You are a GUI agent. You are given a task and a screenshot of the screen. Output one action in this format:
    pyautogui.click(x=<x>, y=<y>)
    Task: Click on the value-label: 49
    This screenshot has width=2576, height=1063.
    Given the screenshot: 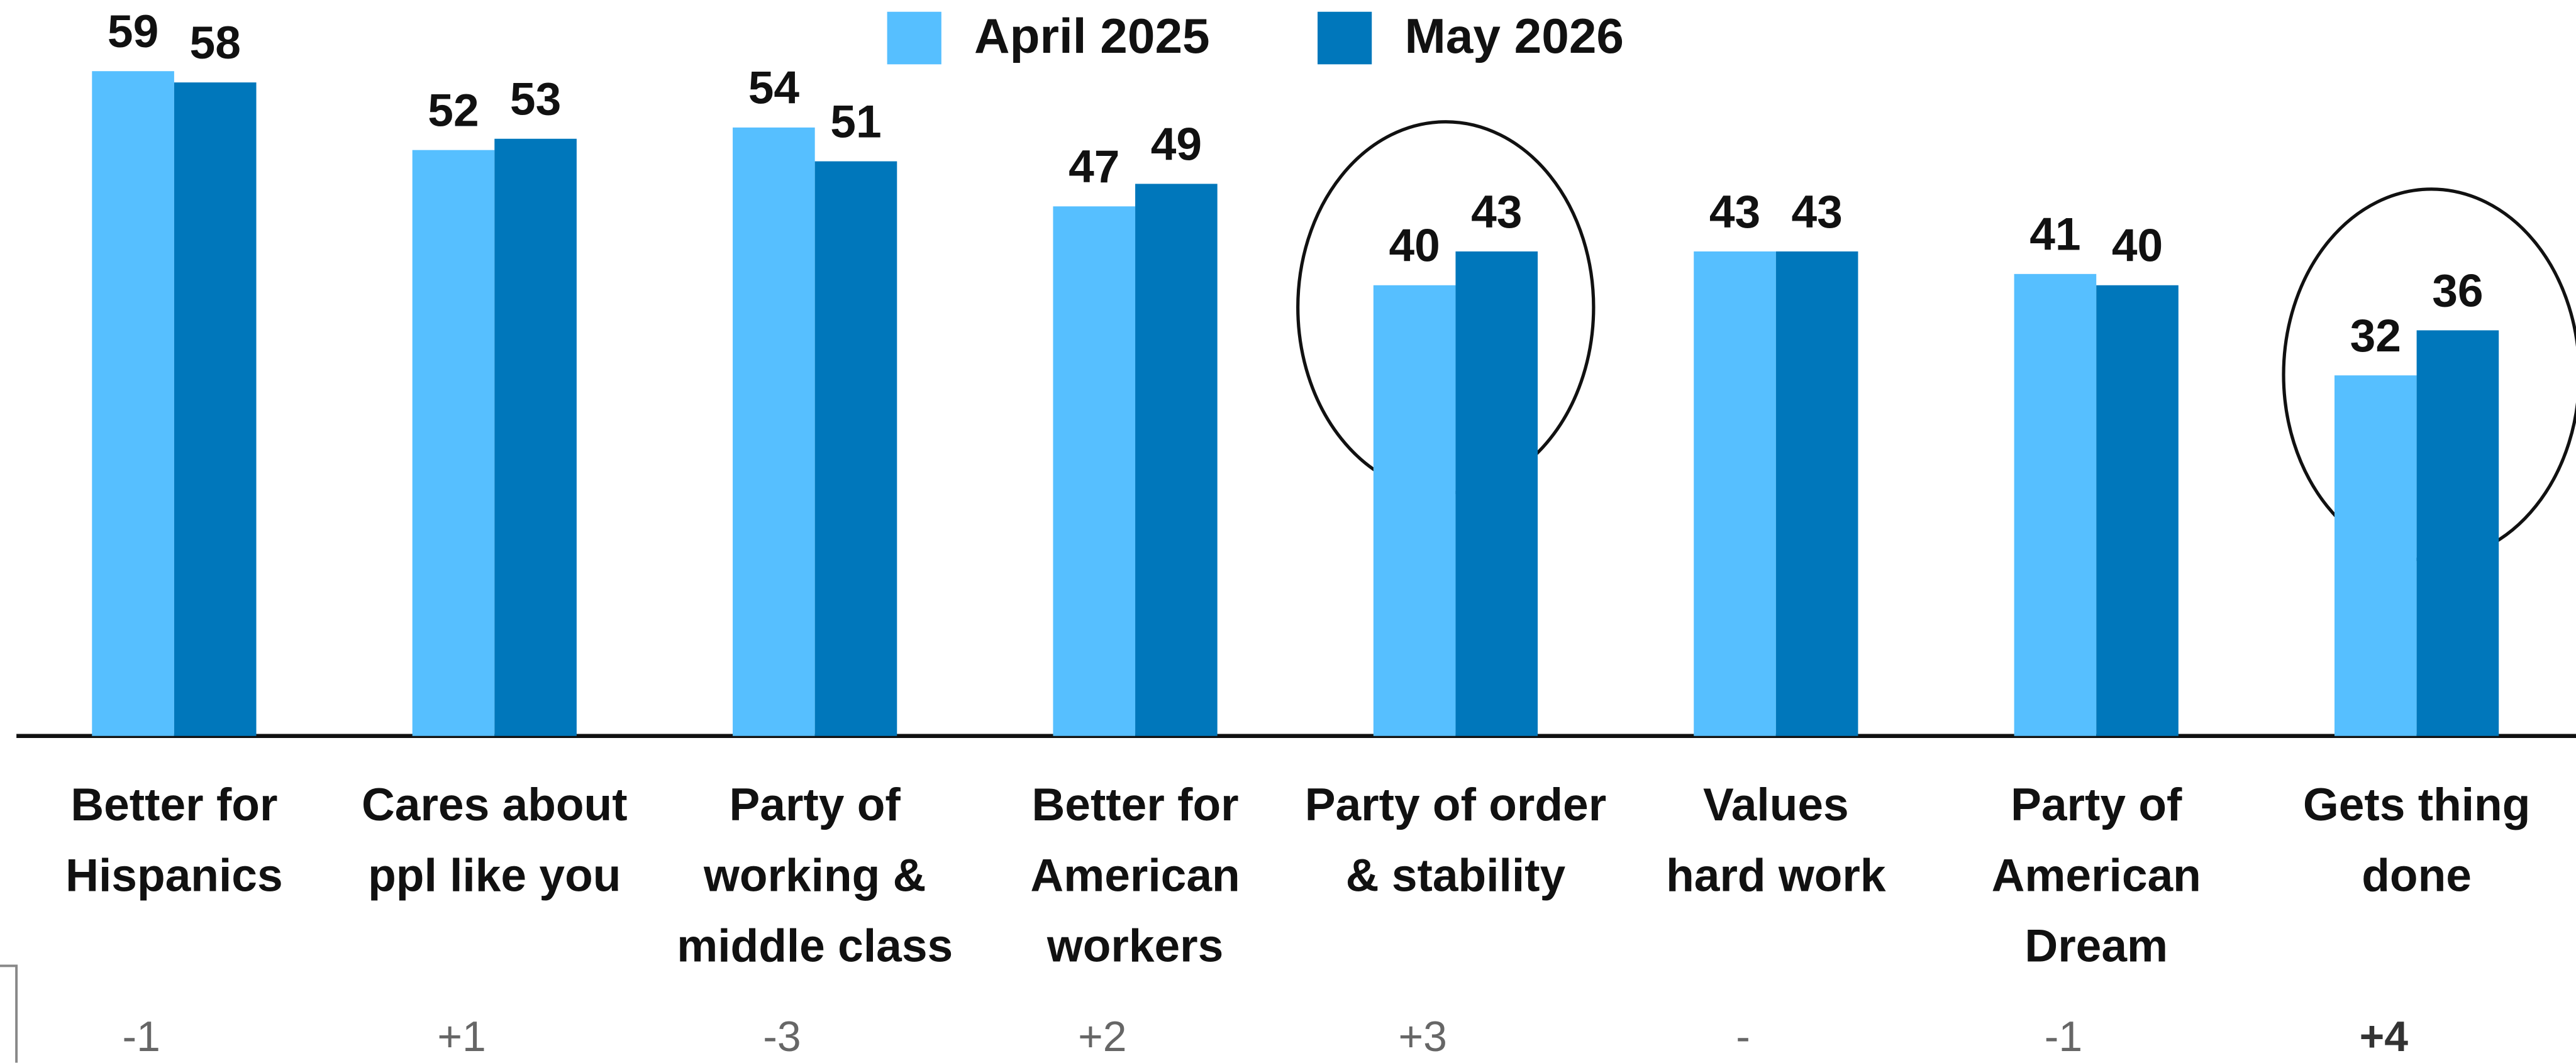 What is the action you would take?
    pyautogui.click(x=1176, y=144)
    